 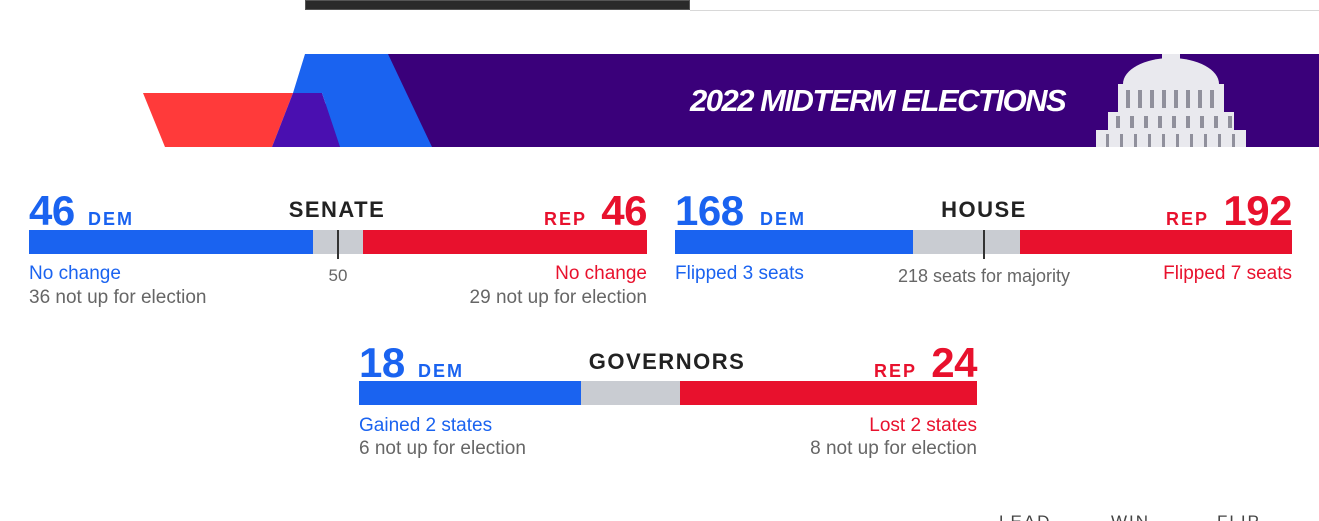 I want to click on legend-lead-label: LEAD, so click(x=1025, y=516).